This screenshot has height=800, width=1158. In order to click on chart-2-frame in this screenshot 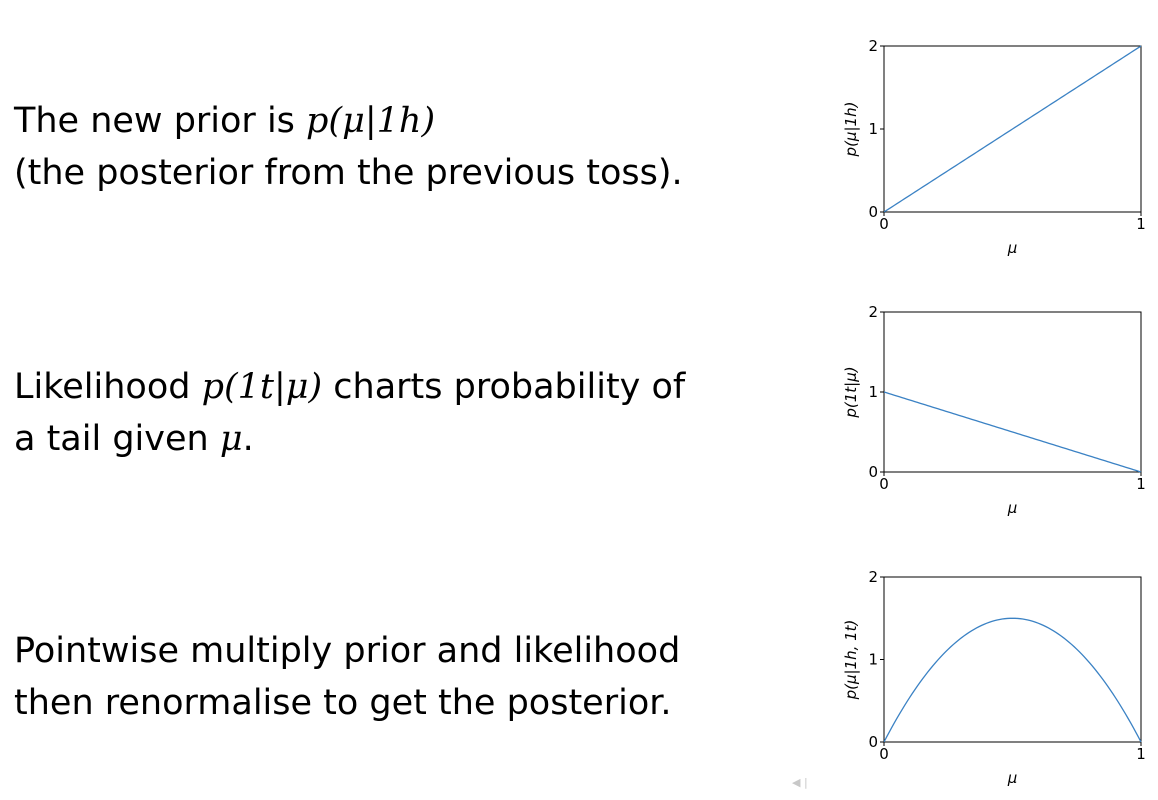, I will do `click(1012, 392)`.